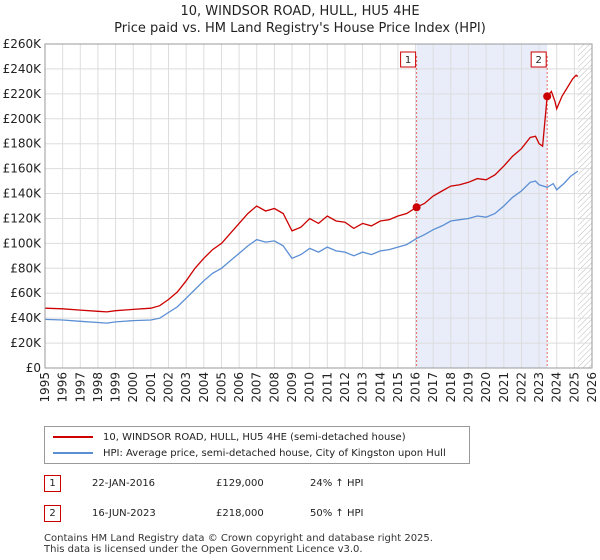  Describe the element at coordinates (26, 343) in the screenshot. I see `y-tick-label: £20K` at that location.